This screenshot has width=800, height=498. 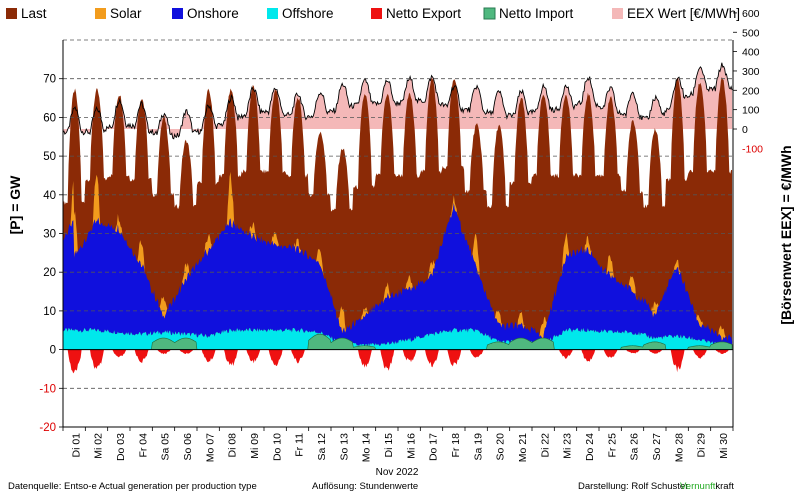 What do you see at coordinates (272, 13) in the screenshot?
I see `legend-swatch-offshore` at bounding box center [272, 13].